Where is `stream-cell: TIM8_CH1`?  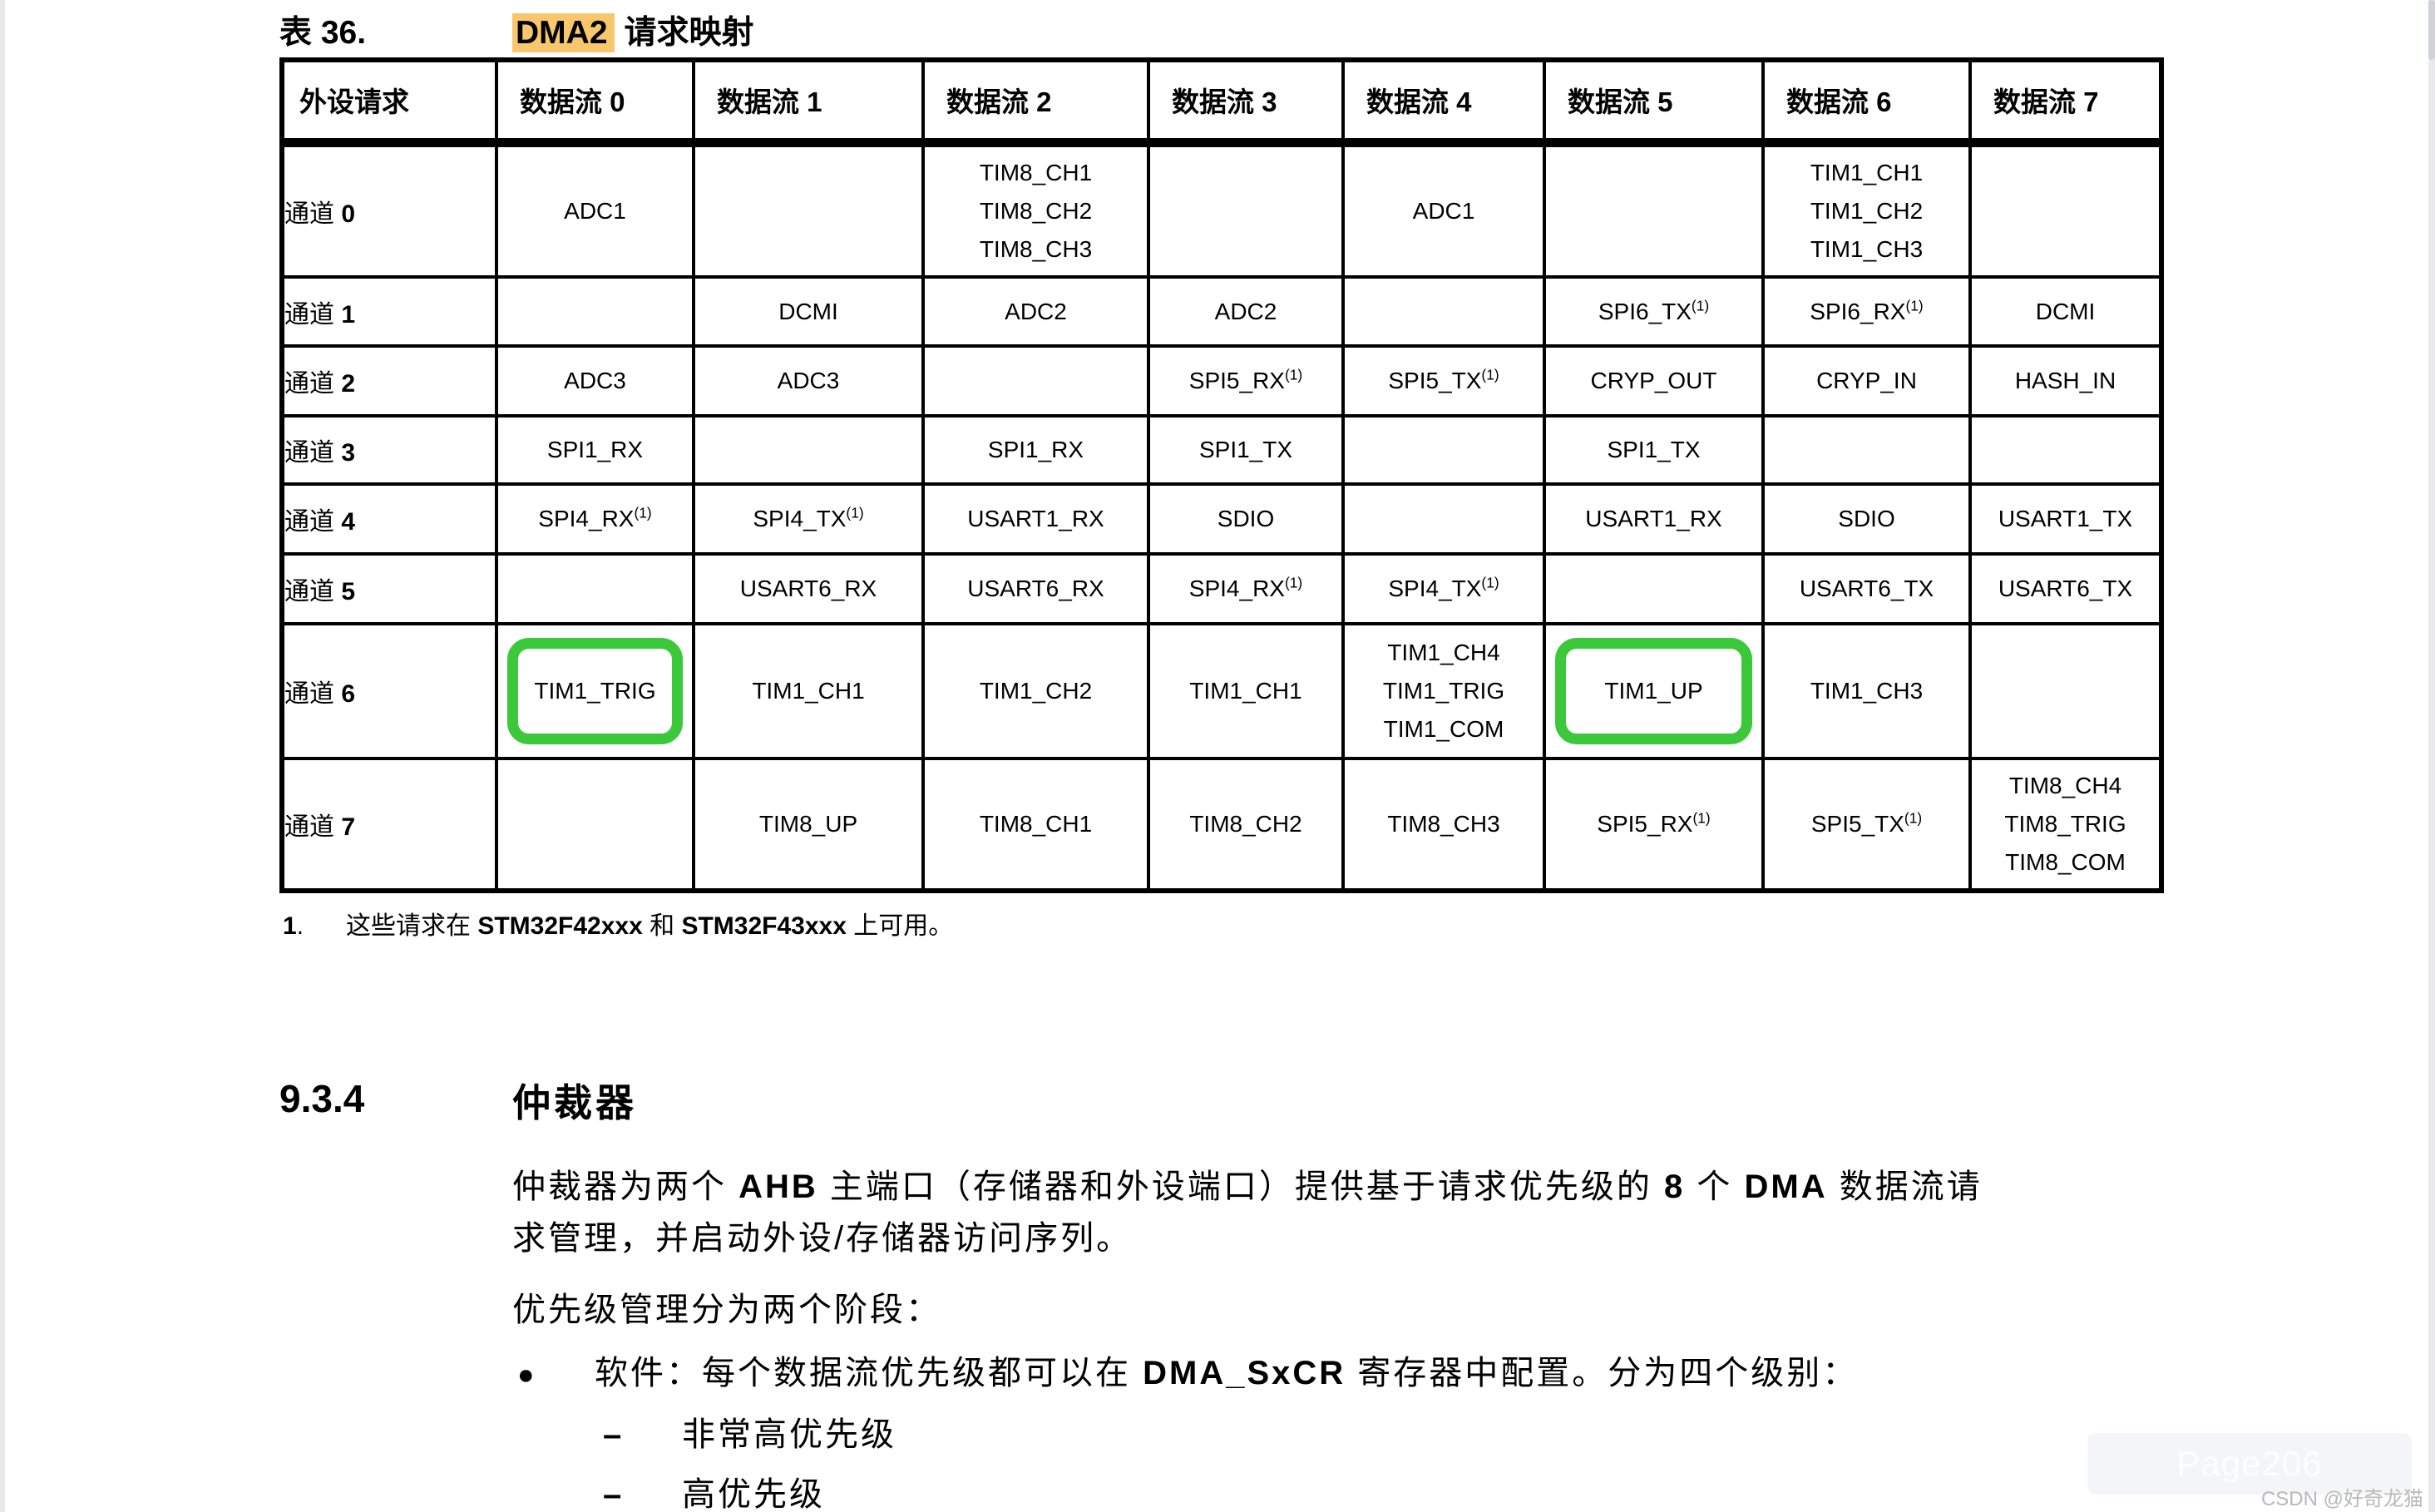
stream-cell: TIM8_CH1 is located at coordinates (1035, 824).